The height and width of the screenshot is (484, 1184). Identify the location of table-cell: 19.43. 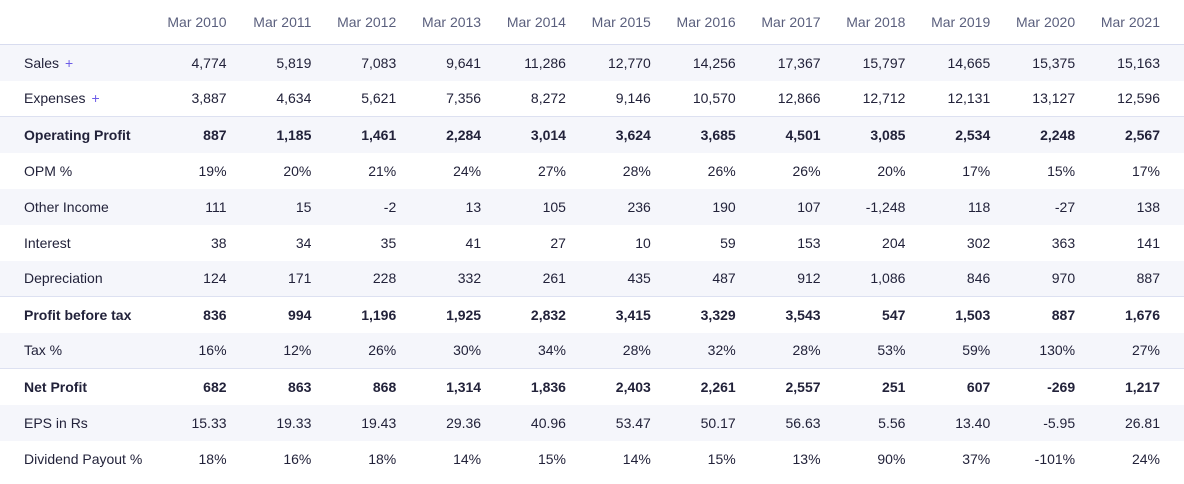
(378, 422).